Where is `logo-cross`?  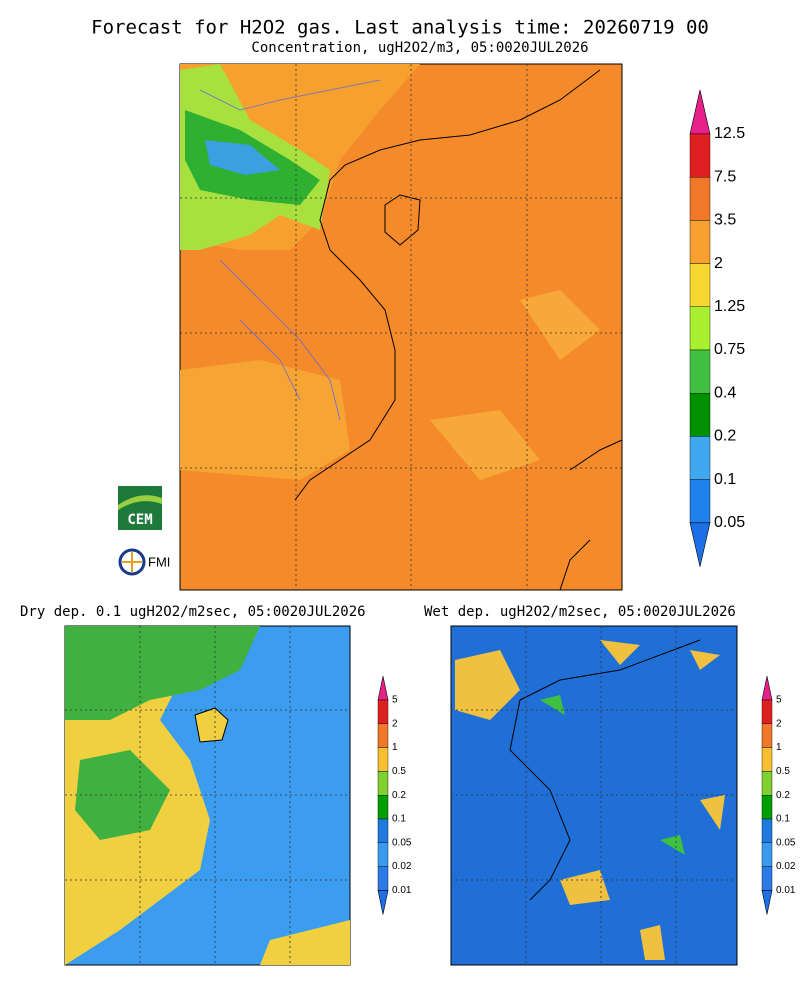 logo-cross is located at coordinates (132, 562).